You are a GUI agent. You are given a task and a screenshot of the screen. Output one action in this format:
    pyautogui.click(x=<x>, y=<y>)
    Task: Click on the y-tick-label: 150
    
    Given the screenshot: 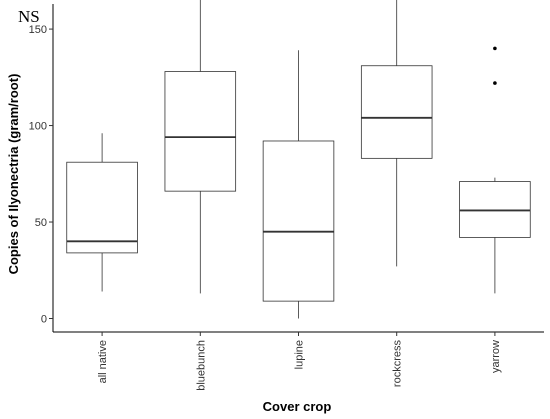 What is the action you would take?
    pyautogui.click(x=38, y=30)
    